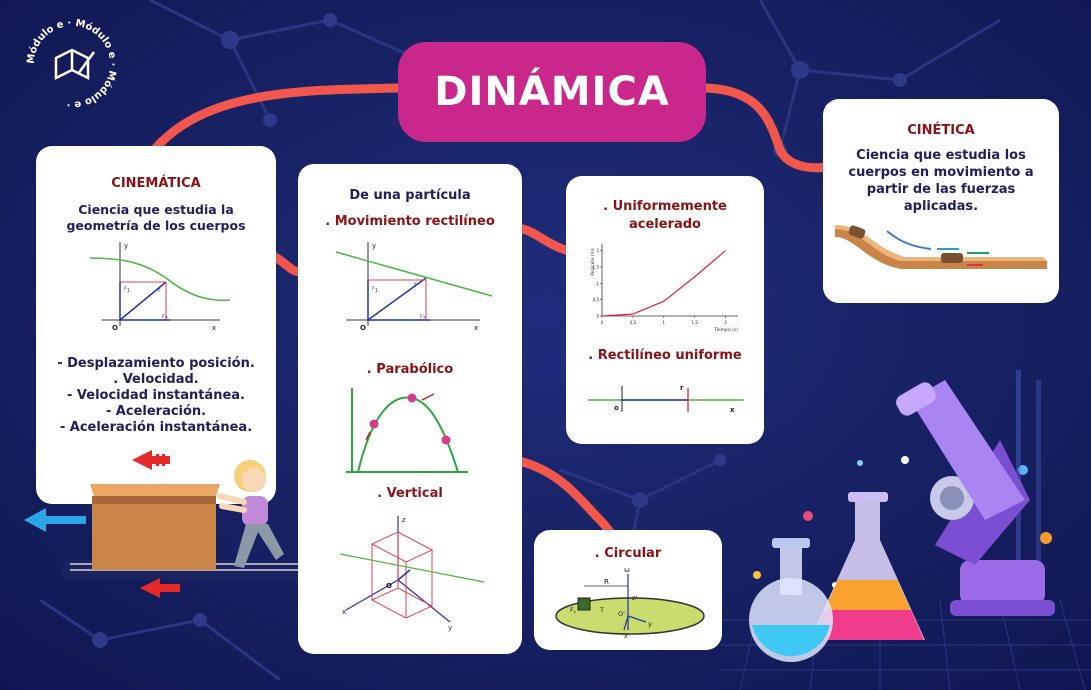 The image size is (1091, 690). I want to click on vertical-label: Vertical, so click(414, 493).